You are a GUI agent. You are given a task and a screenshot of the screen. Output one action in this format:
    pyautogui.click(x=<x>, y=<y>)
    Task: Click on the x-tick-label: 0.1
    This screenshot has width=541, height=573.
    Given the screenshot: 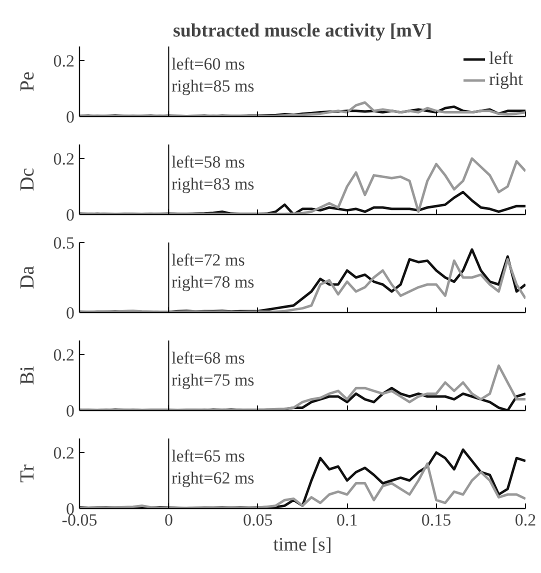 What is the action you would take?
    pyautogui.click(x=347, y=520)
    